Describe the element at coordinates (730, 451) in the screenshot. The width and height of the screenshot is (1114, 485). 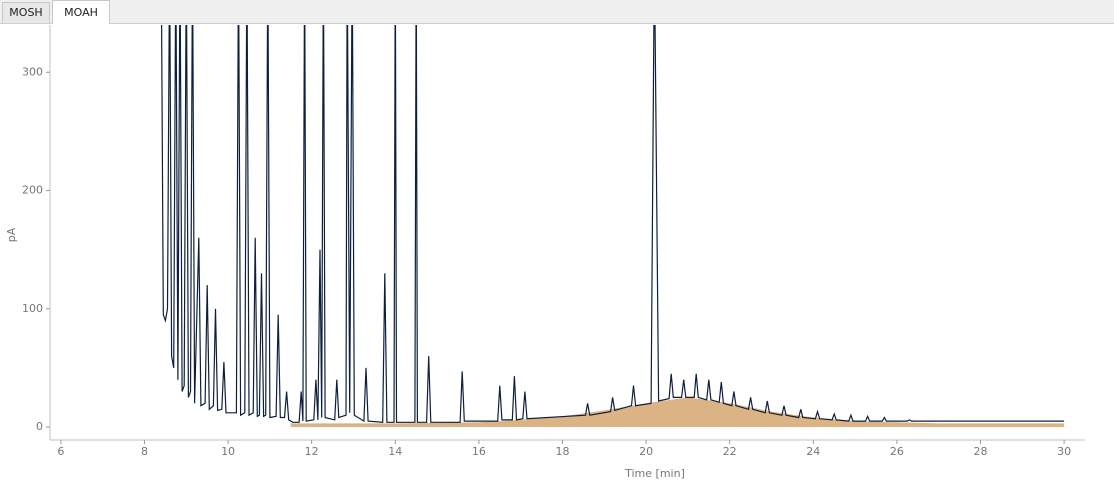
I see `x-tick-label: 22` at that location.